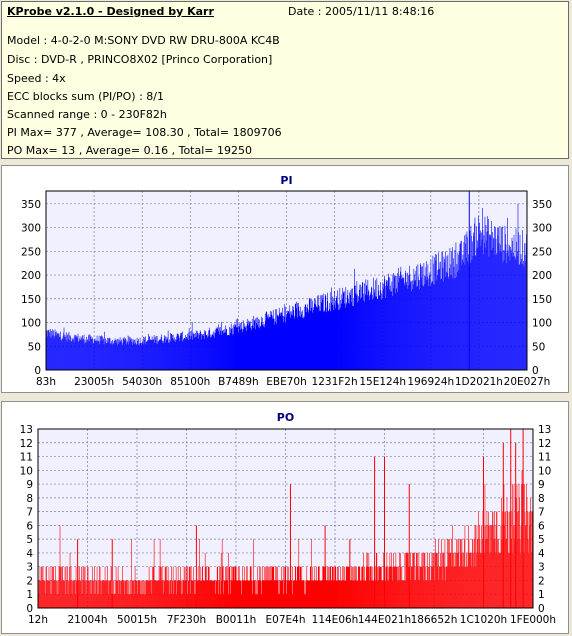  Describe the element at coordinates (286, 180) in the screenshot. I see `chart-title: PI` at that location.